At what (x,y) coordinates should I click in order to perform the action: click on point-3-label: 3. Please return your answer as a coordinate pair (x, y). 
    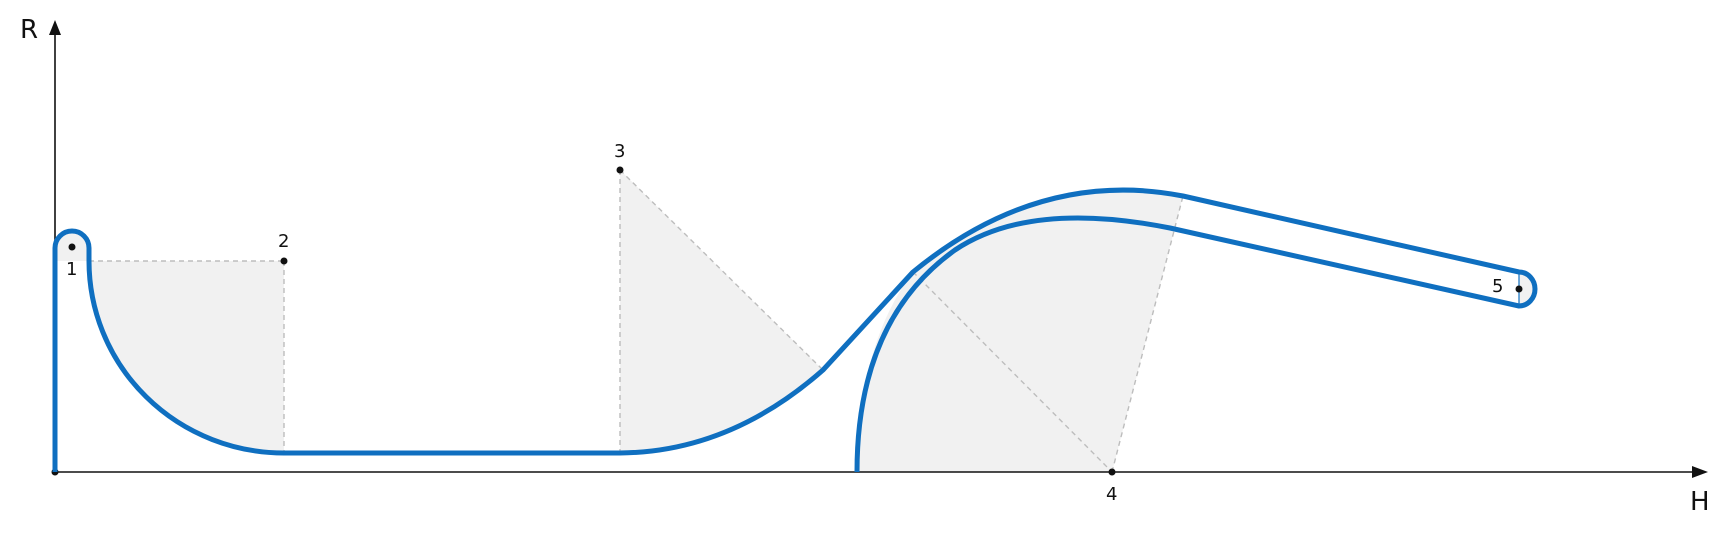
    Looking at the image, I should click on (619, 151).